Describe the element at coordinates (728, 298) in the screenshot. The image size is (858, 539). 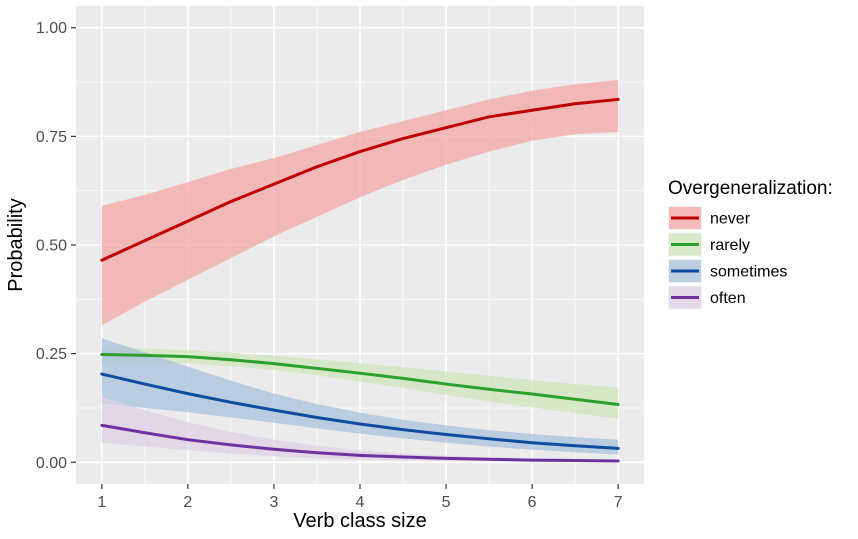
I see `legend-label-often: often` at that location.